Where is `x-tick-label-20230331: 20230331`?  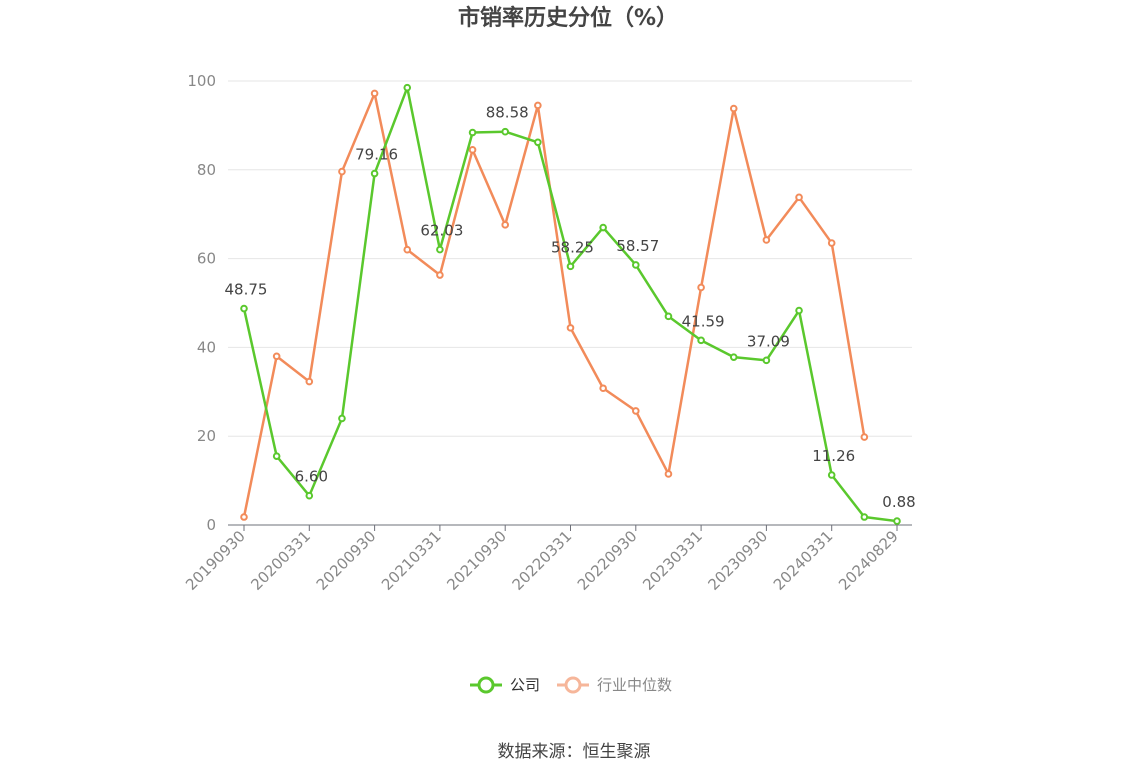 x-tick-label-20230331: 20230331 is located at coordinates (672, 560).